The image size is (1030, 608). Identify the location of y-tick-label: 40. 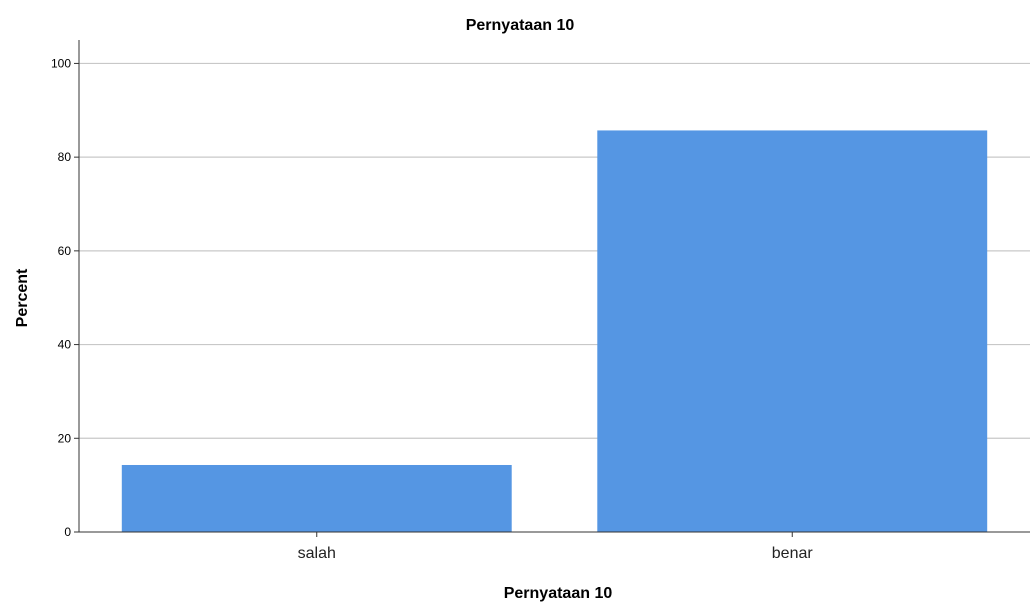
(65, 345).